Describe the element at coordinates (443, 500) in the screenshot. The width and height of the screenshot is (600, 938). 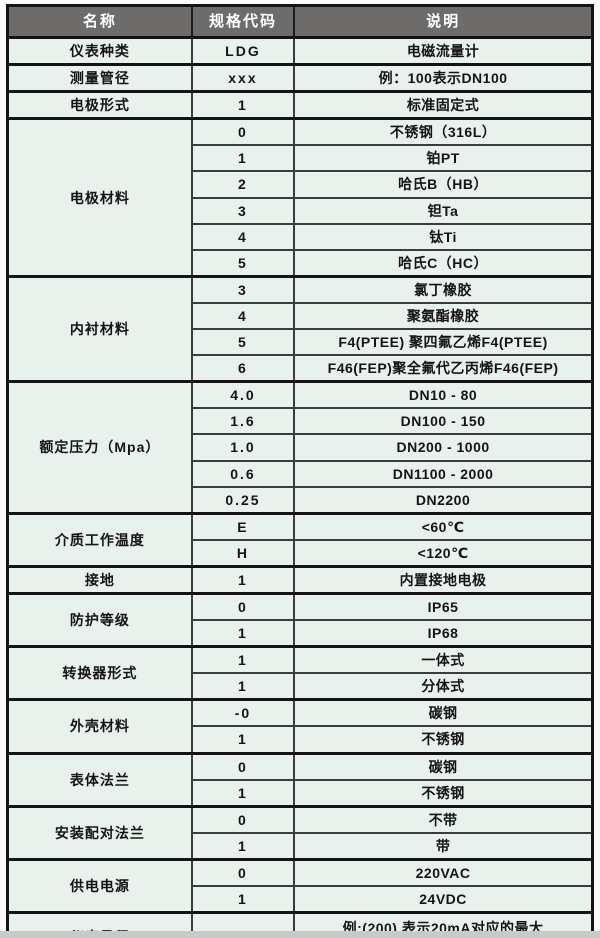
I see `spec-desc-cell: DN2200` at that location.